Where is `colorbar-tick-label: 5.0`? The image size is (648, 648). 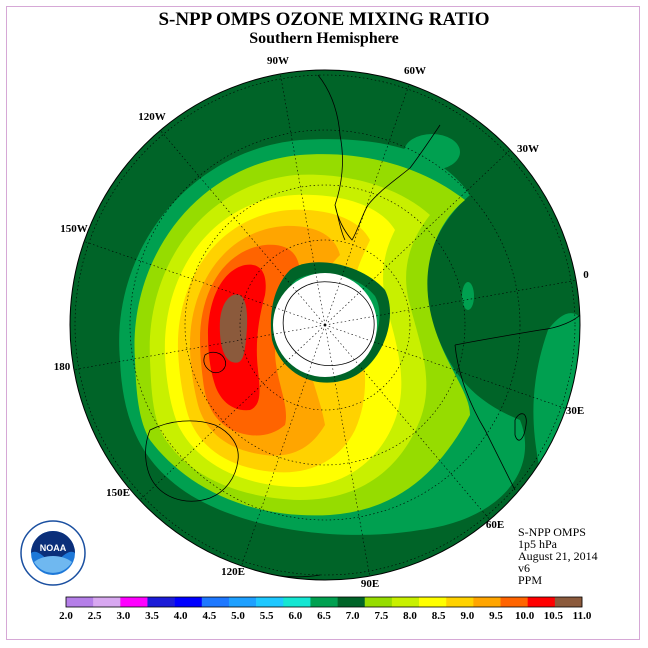
colorbar-tick-label: 5.0 is located at coordinates (238, 616).